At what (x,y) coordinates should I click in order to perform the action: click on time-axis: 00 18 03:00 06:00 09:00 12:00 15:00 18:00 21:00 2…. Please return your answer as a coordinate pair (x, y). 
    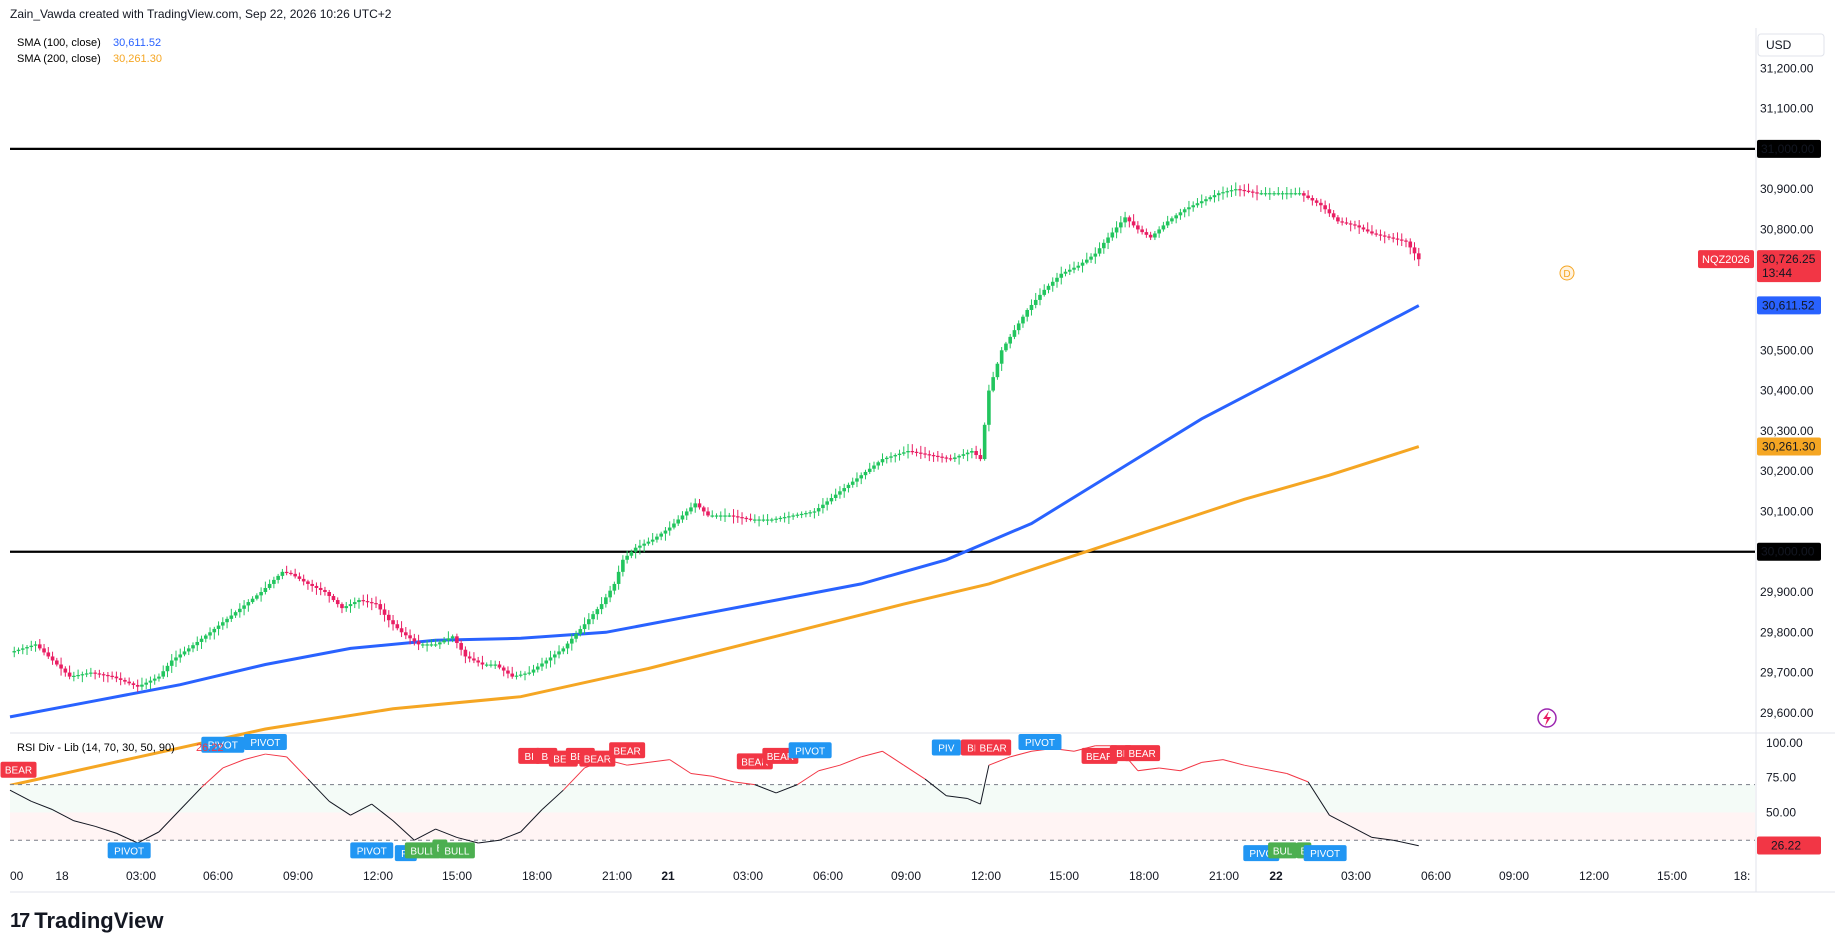
    Looking at the image, I should click on (880, 876).